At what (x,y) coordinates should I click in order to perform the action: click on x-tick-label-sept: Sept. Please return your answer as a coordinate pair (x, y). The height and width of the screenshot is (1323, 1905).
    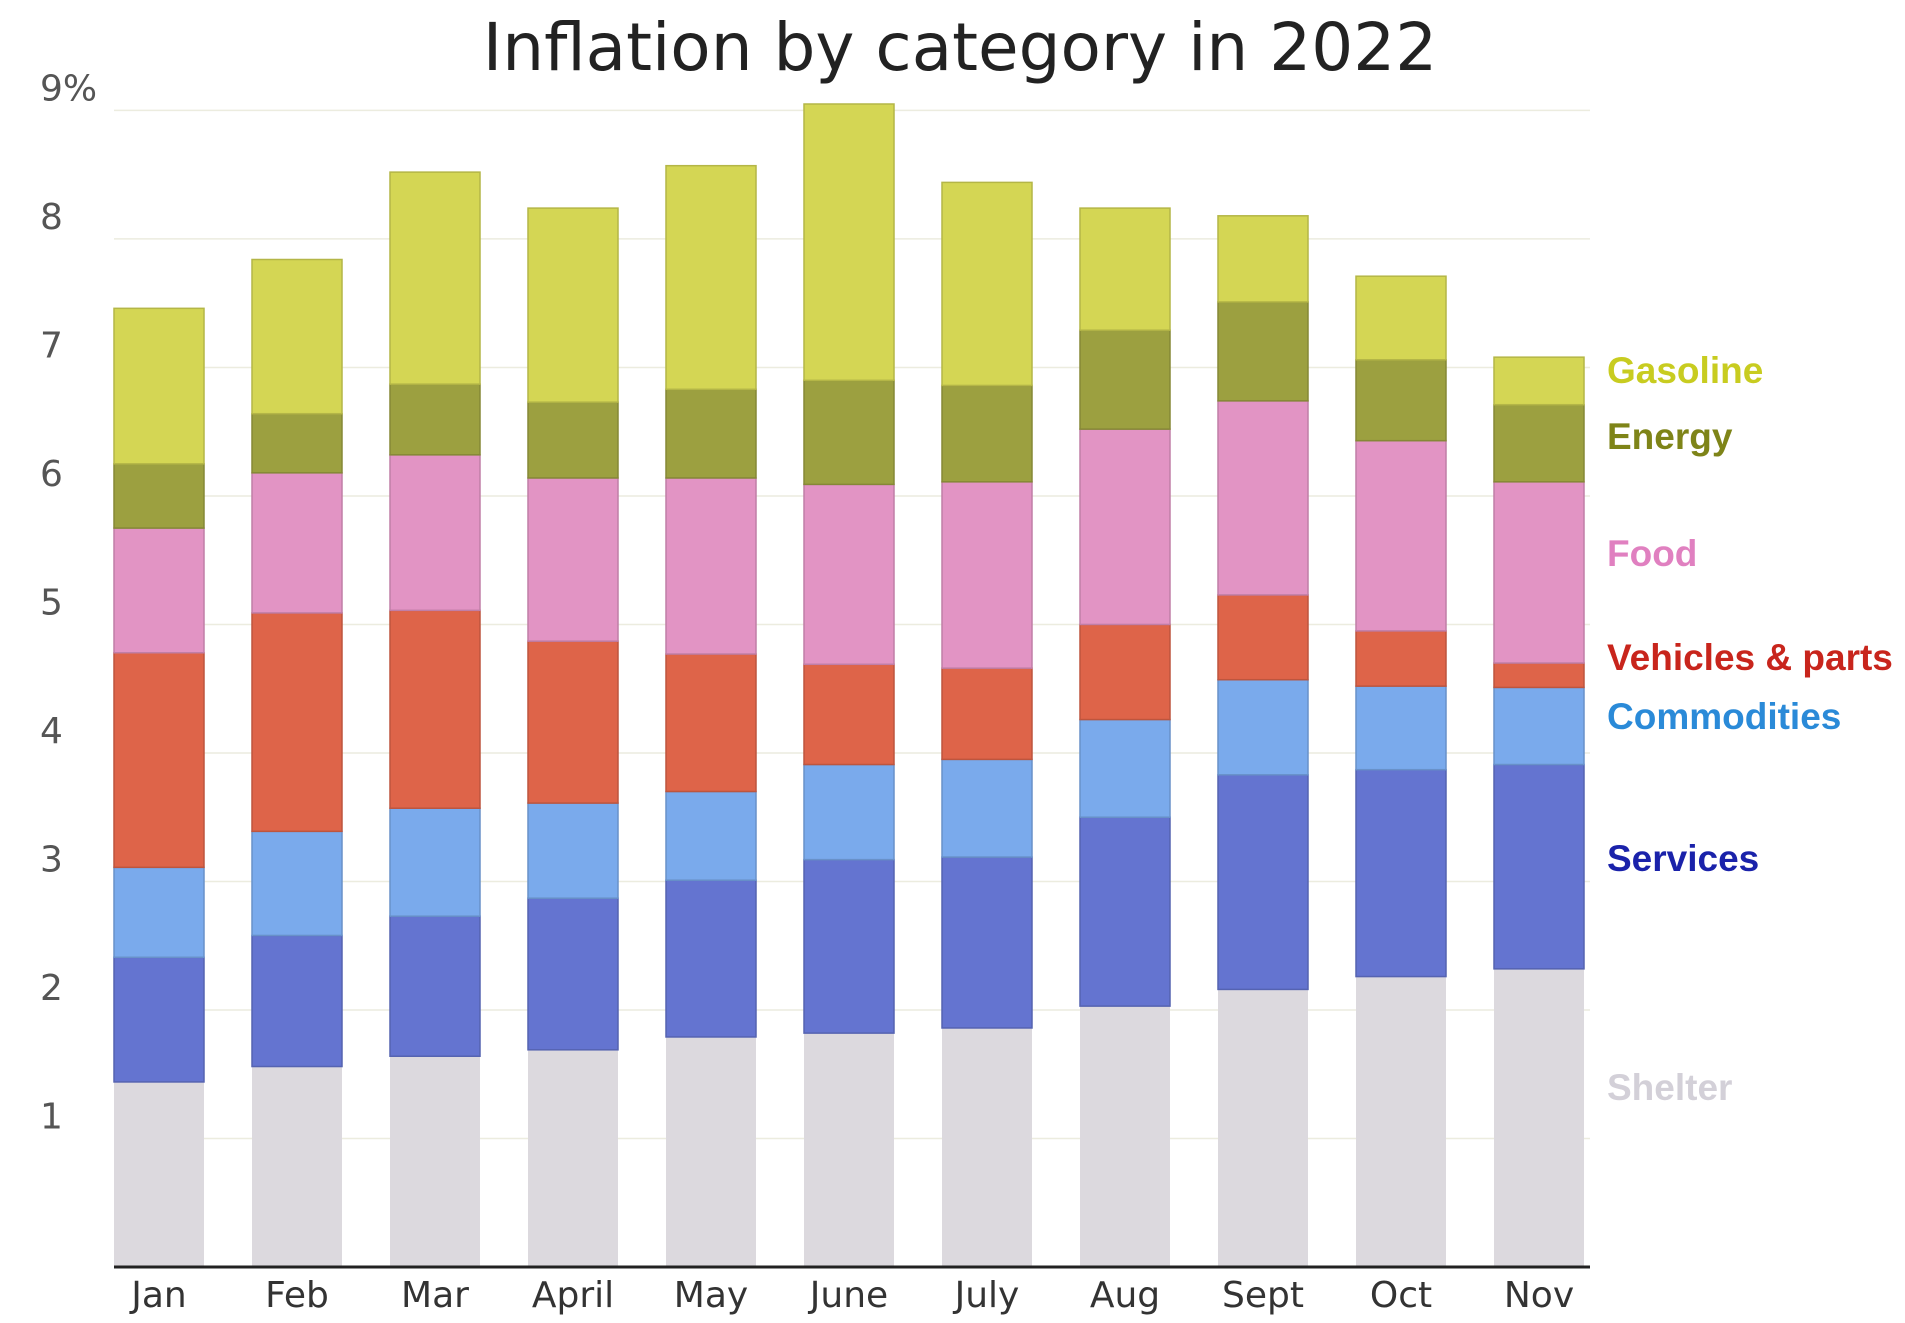
    Looking at the image, I should click on (1263, 1295).